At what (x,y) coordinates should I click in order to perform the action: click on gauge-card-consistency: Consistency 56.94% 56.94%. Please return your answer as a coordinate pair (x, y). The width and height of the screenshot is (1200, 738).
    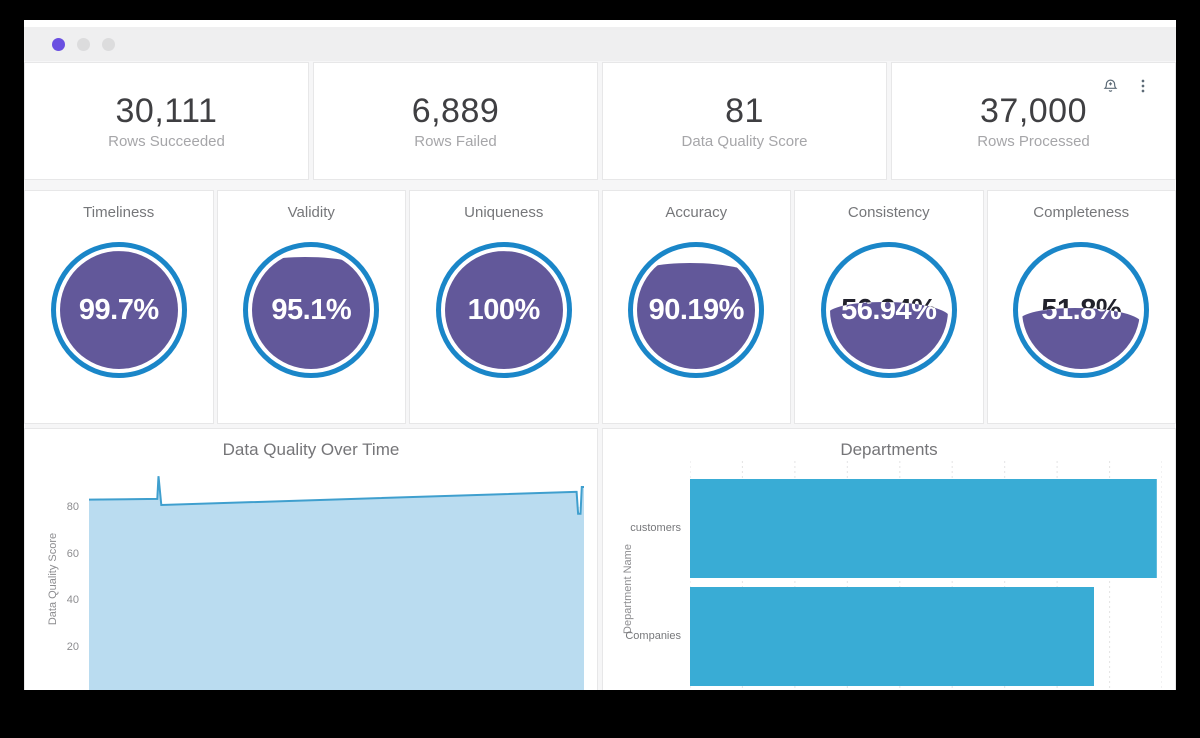
    Looking at the image, I should click on (889, 307).